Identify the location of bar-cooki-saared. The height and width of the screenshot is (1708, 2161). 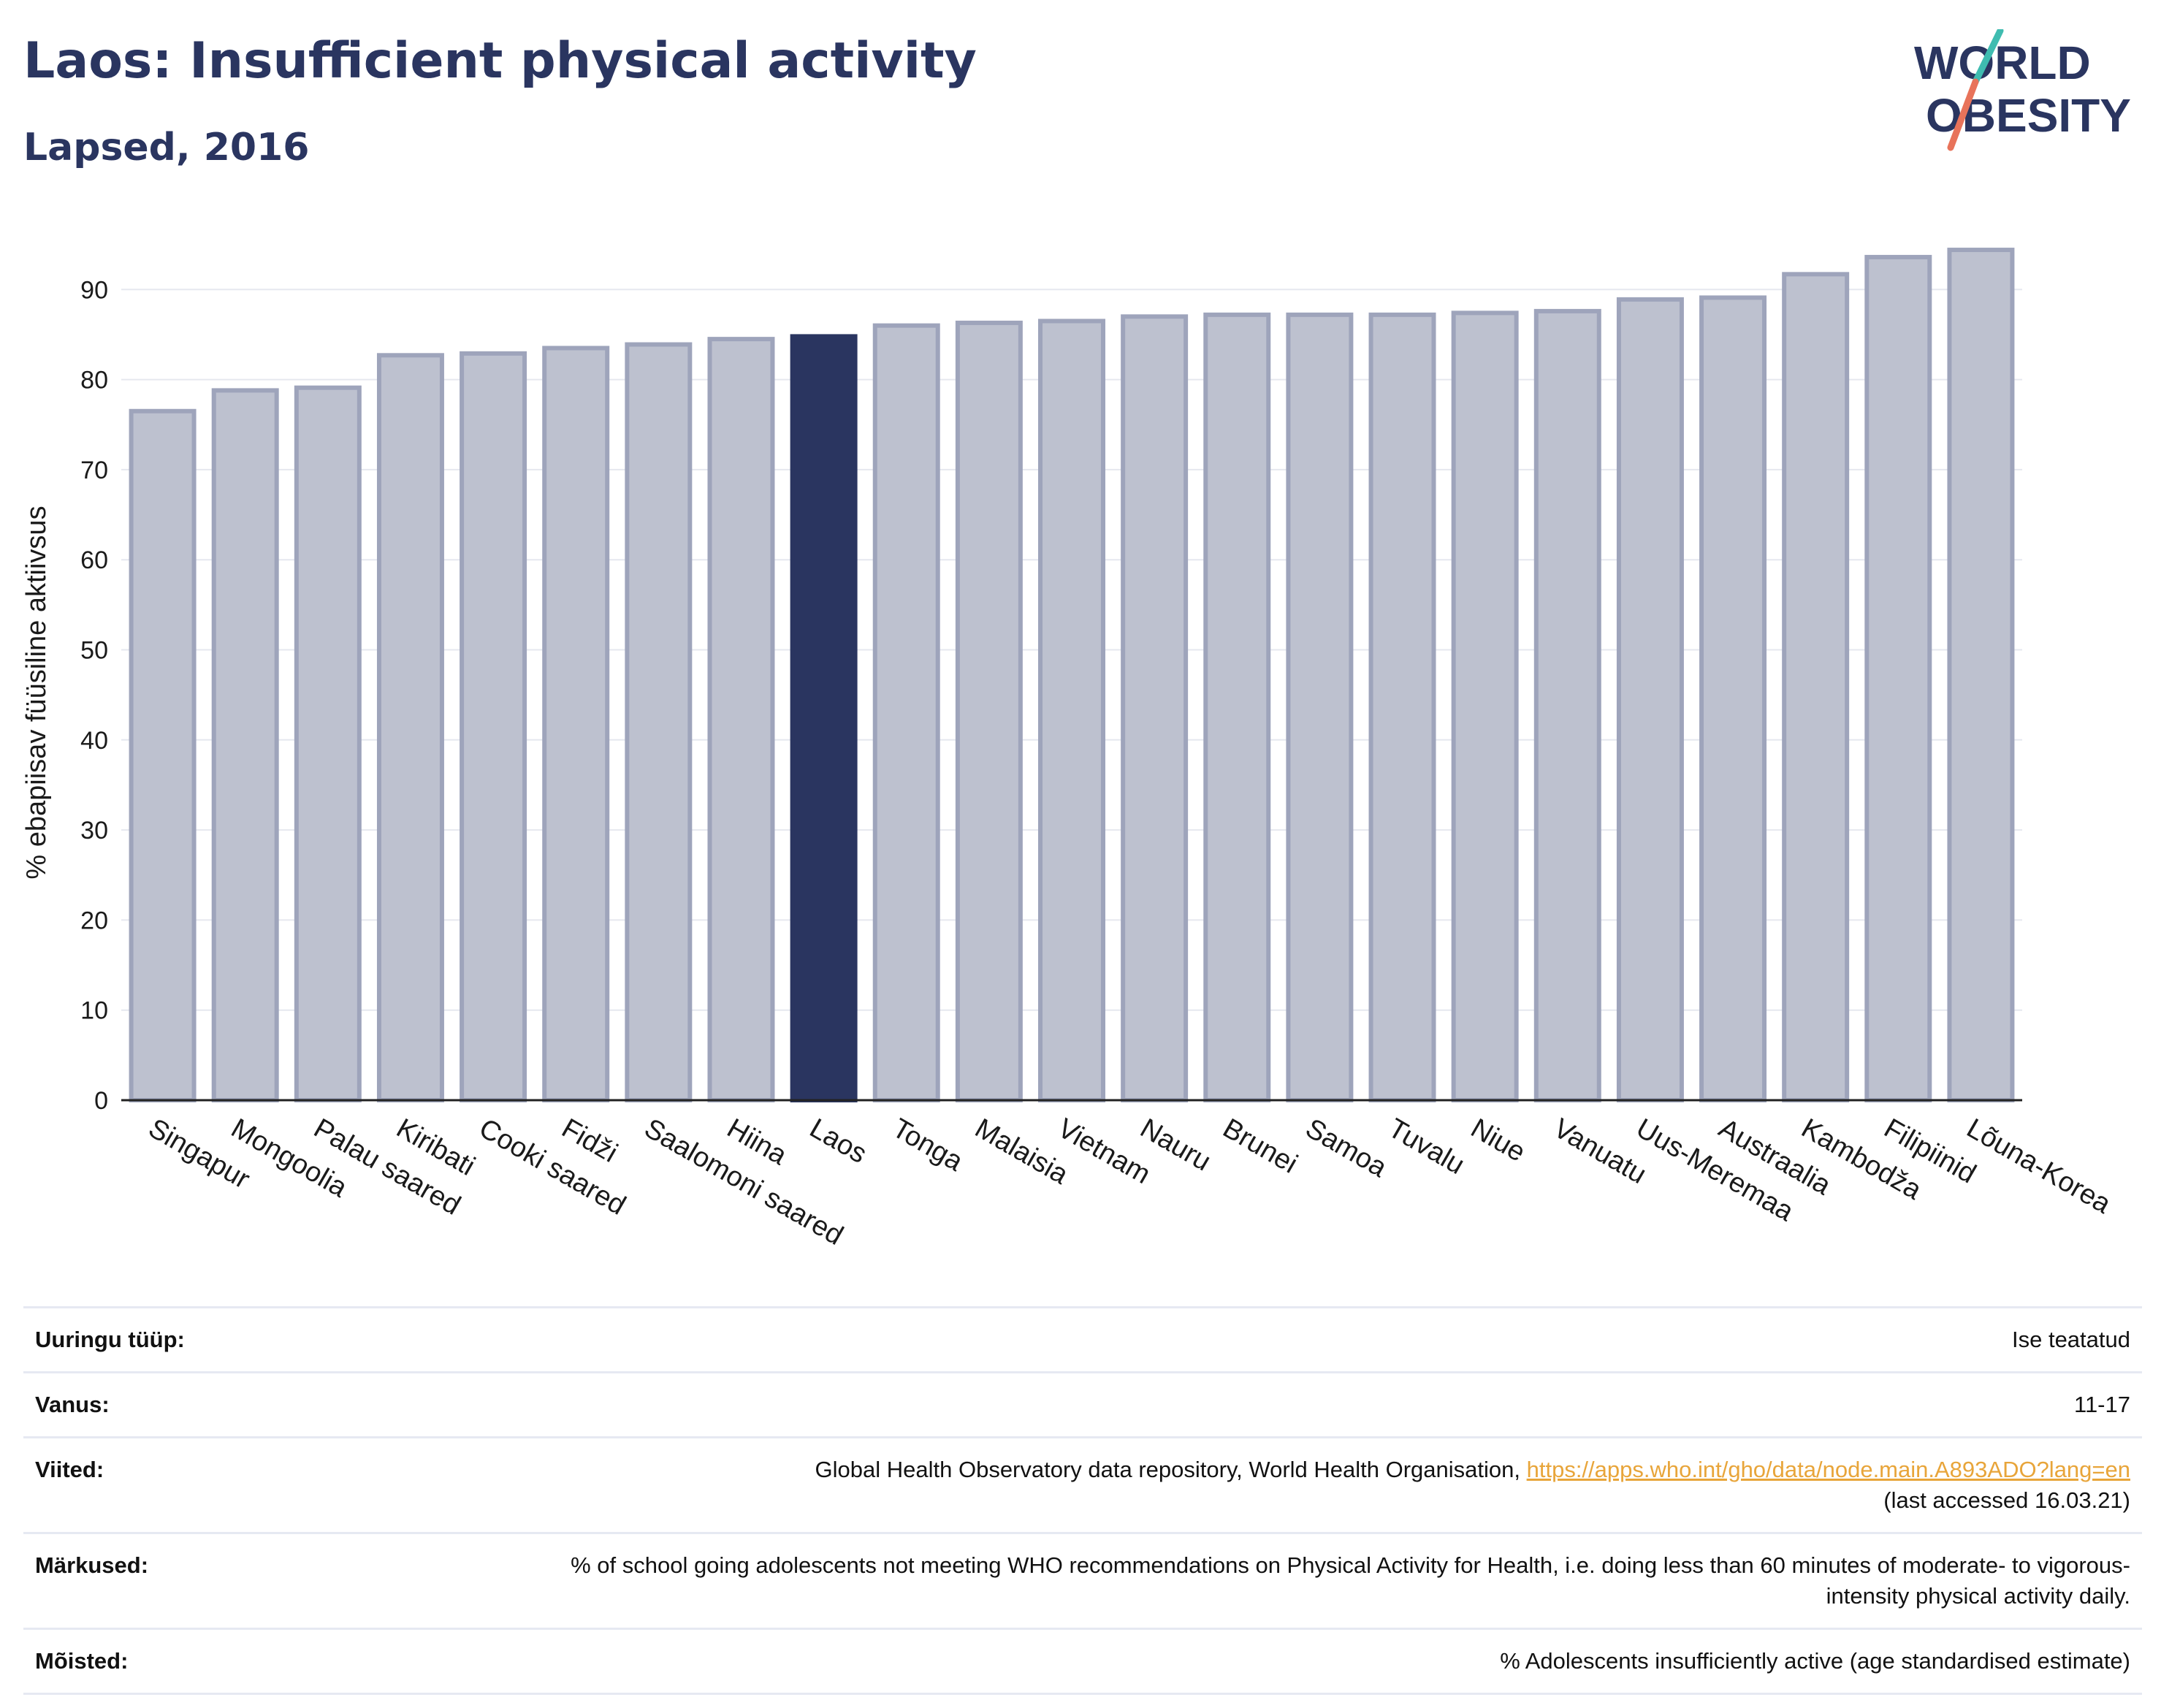
(493, 727).